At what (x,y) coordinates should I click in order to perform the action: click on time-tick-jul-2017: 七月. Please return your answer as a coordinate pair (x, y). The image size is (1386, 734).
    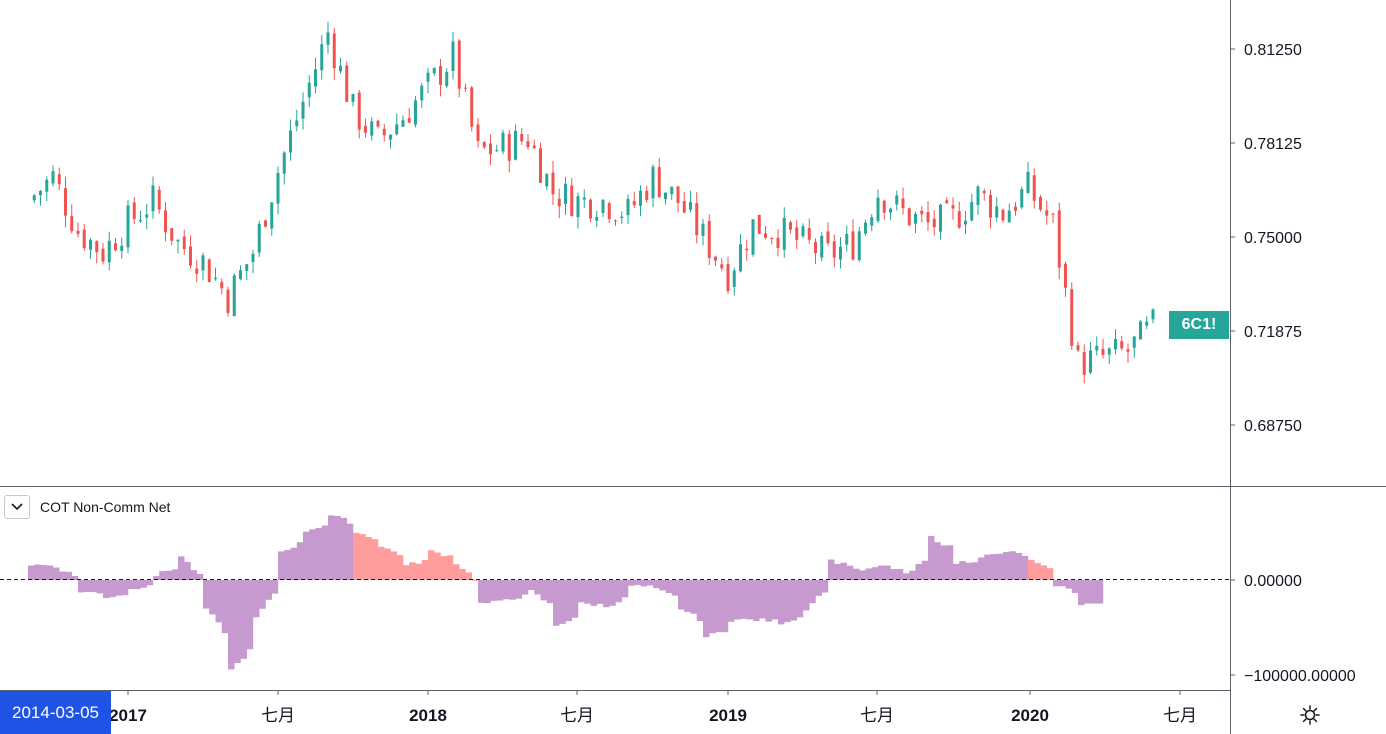
    Looking at the image, I should click on (278, 715).